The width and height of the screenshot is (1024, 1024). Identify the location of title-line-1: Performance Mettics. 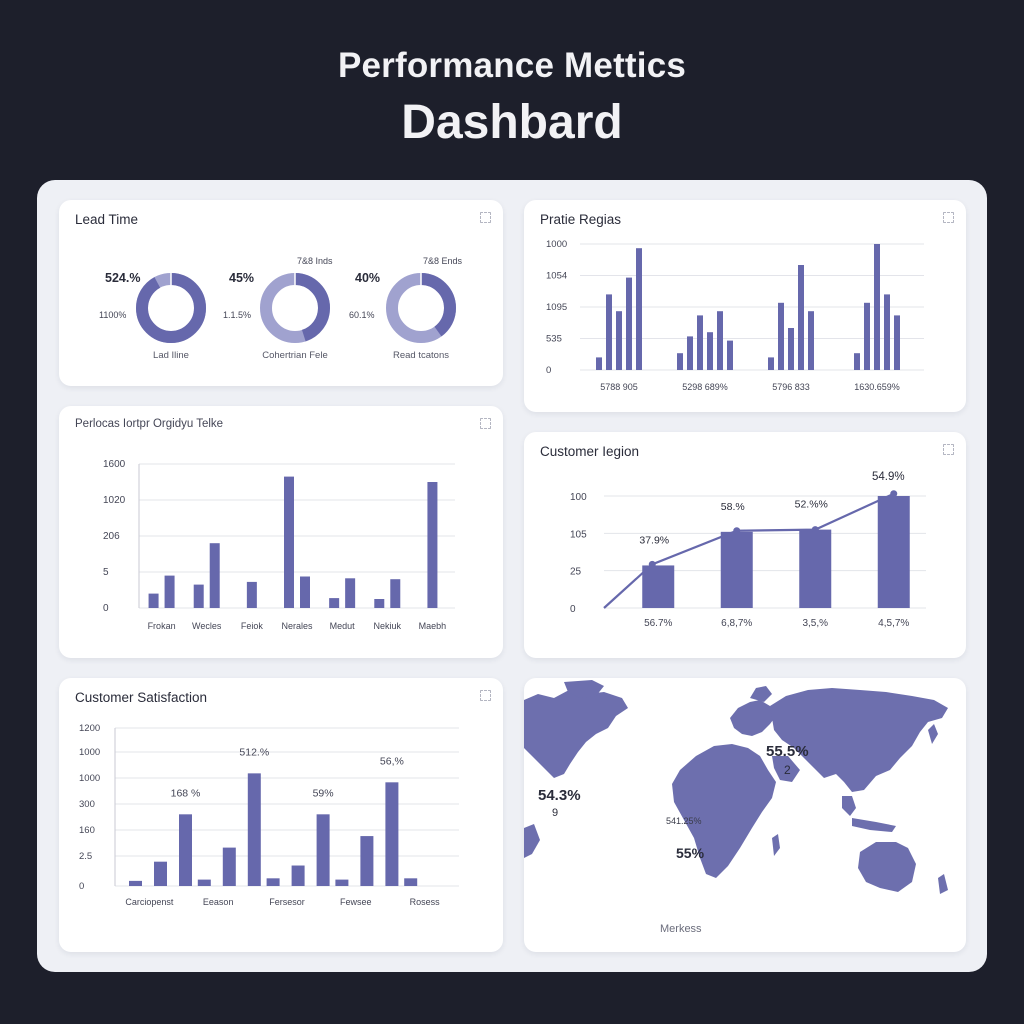
(512, 65).